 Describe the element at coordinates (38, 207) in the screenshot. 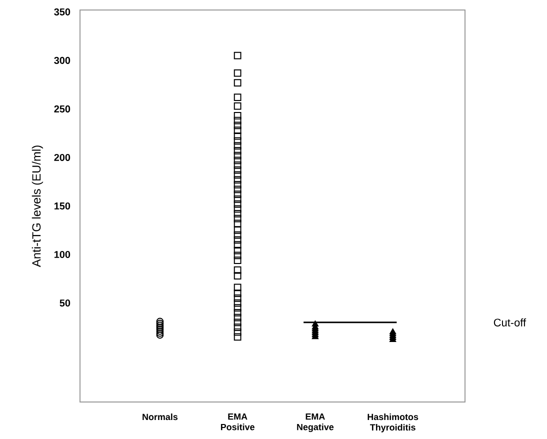

I see `y-axis-title: Anti-tTG levels (EU/ml)` at that location.